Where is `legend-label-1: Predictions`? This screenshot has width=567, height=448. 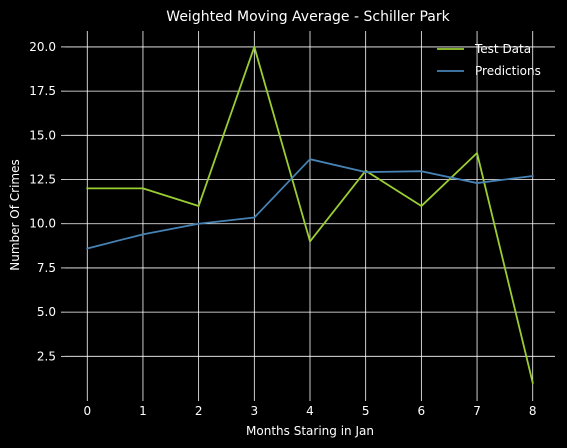
legend-label-1: Predictions is located at coordinates (508, 71).